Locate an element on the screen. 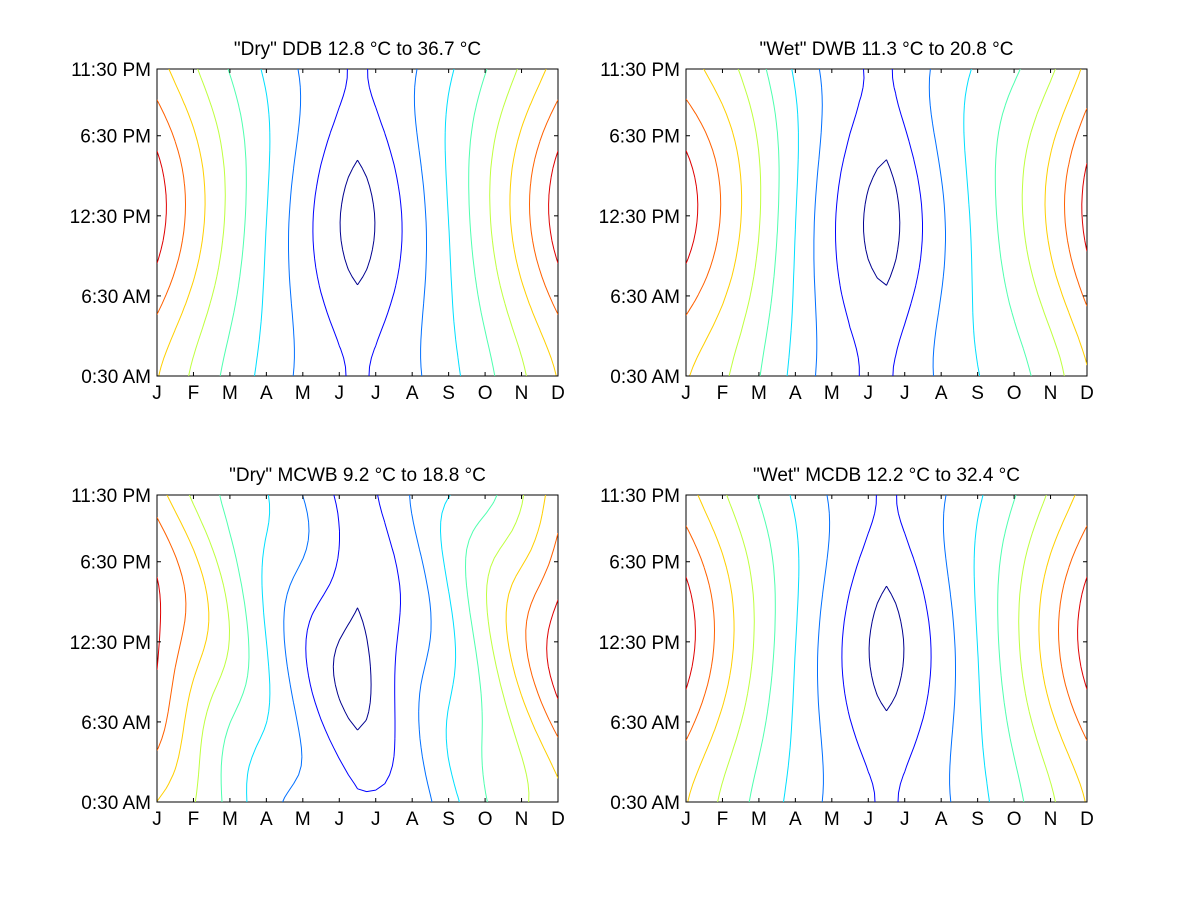  panel-title: "Dry" MCWB 9.2 °C to 18.8 °C is located at coordinates (357, 475).